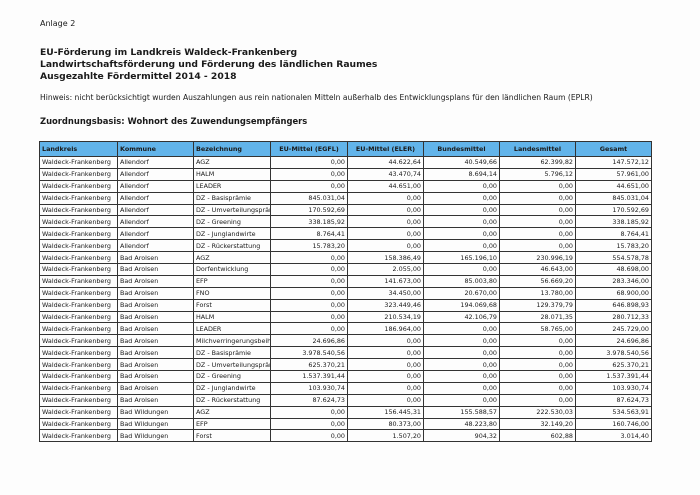 The width and height of the screenshot is (700, 495). I want to click on table-cell: 141.673,00, so click(385, 281).